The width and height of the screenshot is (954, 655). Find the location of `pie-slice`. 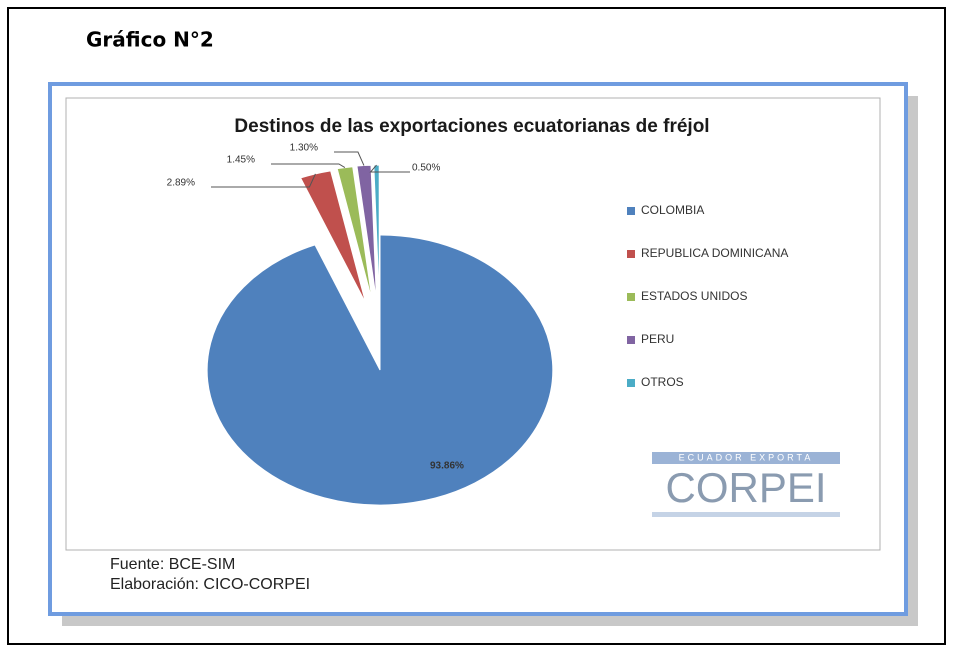

pie-slice is located at coordinates (354, 234).